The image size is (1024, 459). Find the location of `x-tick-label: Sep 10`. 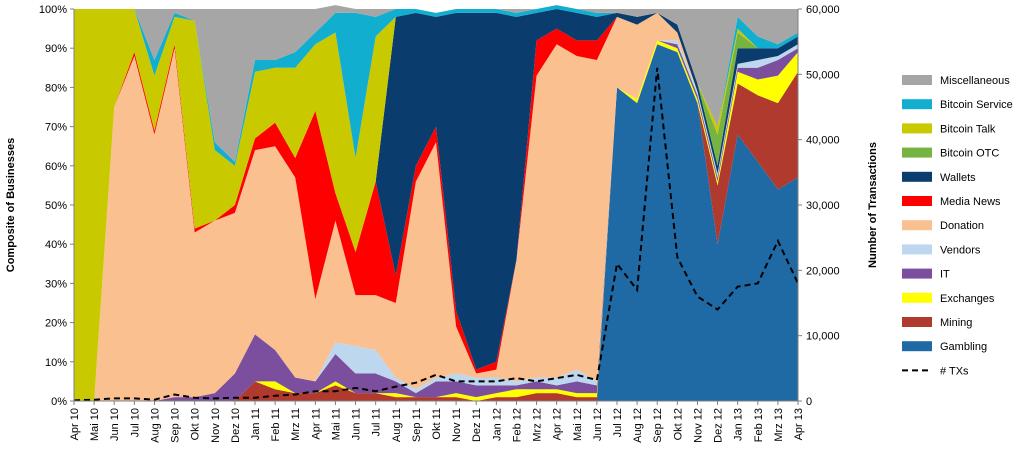

x-tick-label: Sep 10 is located at coordinates (176, 425).